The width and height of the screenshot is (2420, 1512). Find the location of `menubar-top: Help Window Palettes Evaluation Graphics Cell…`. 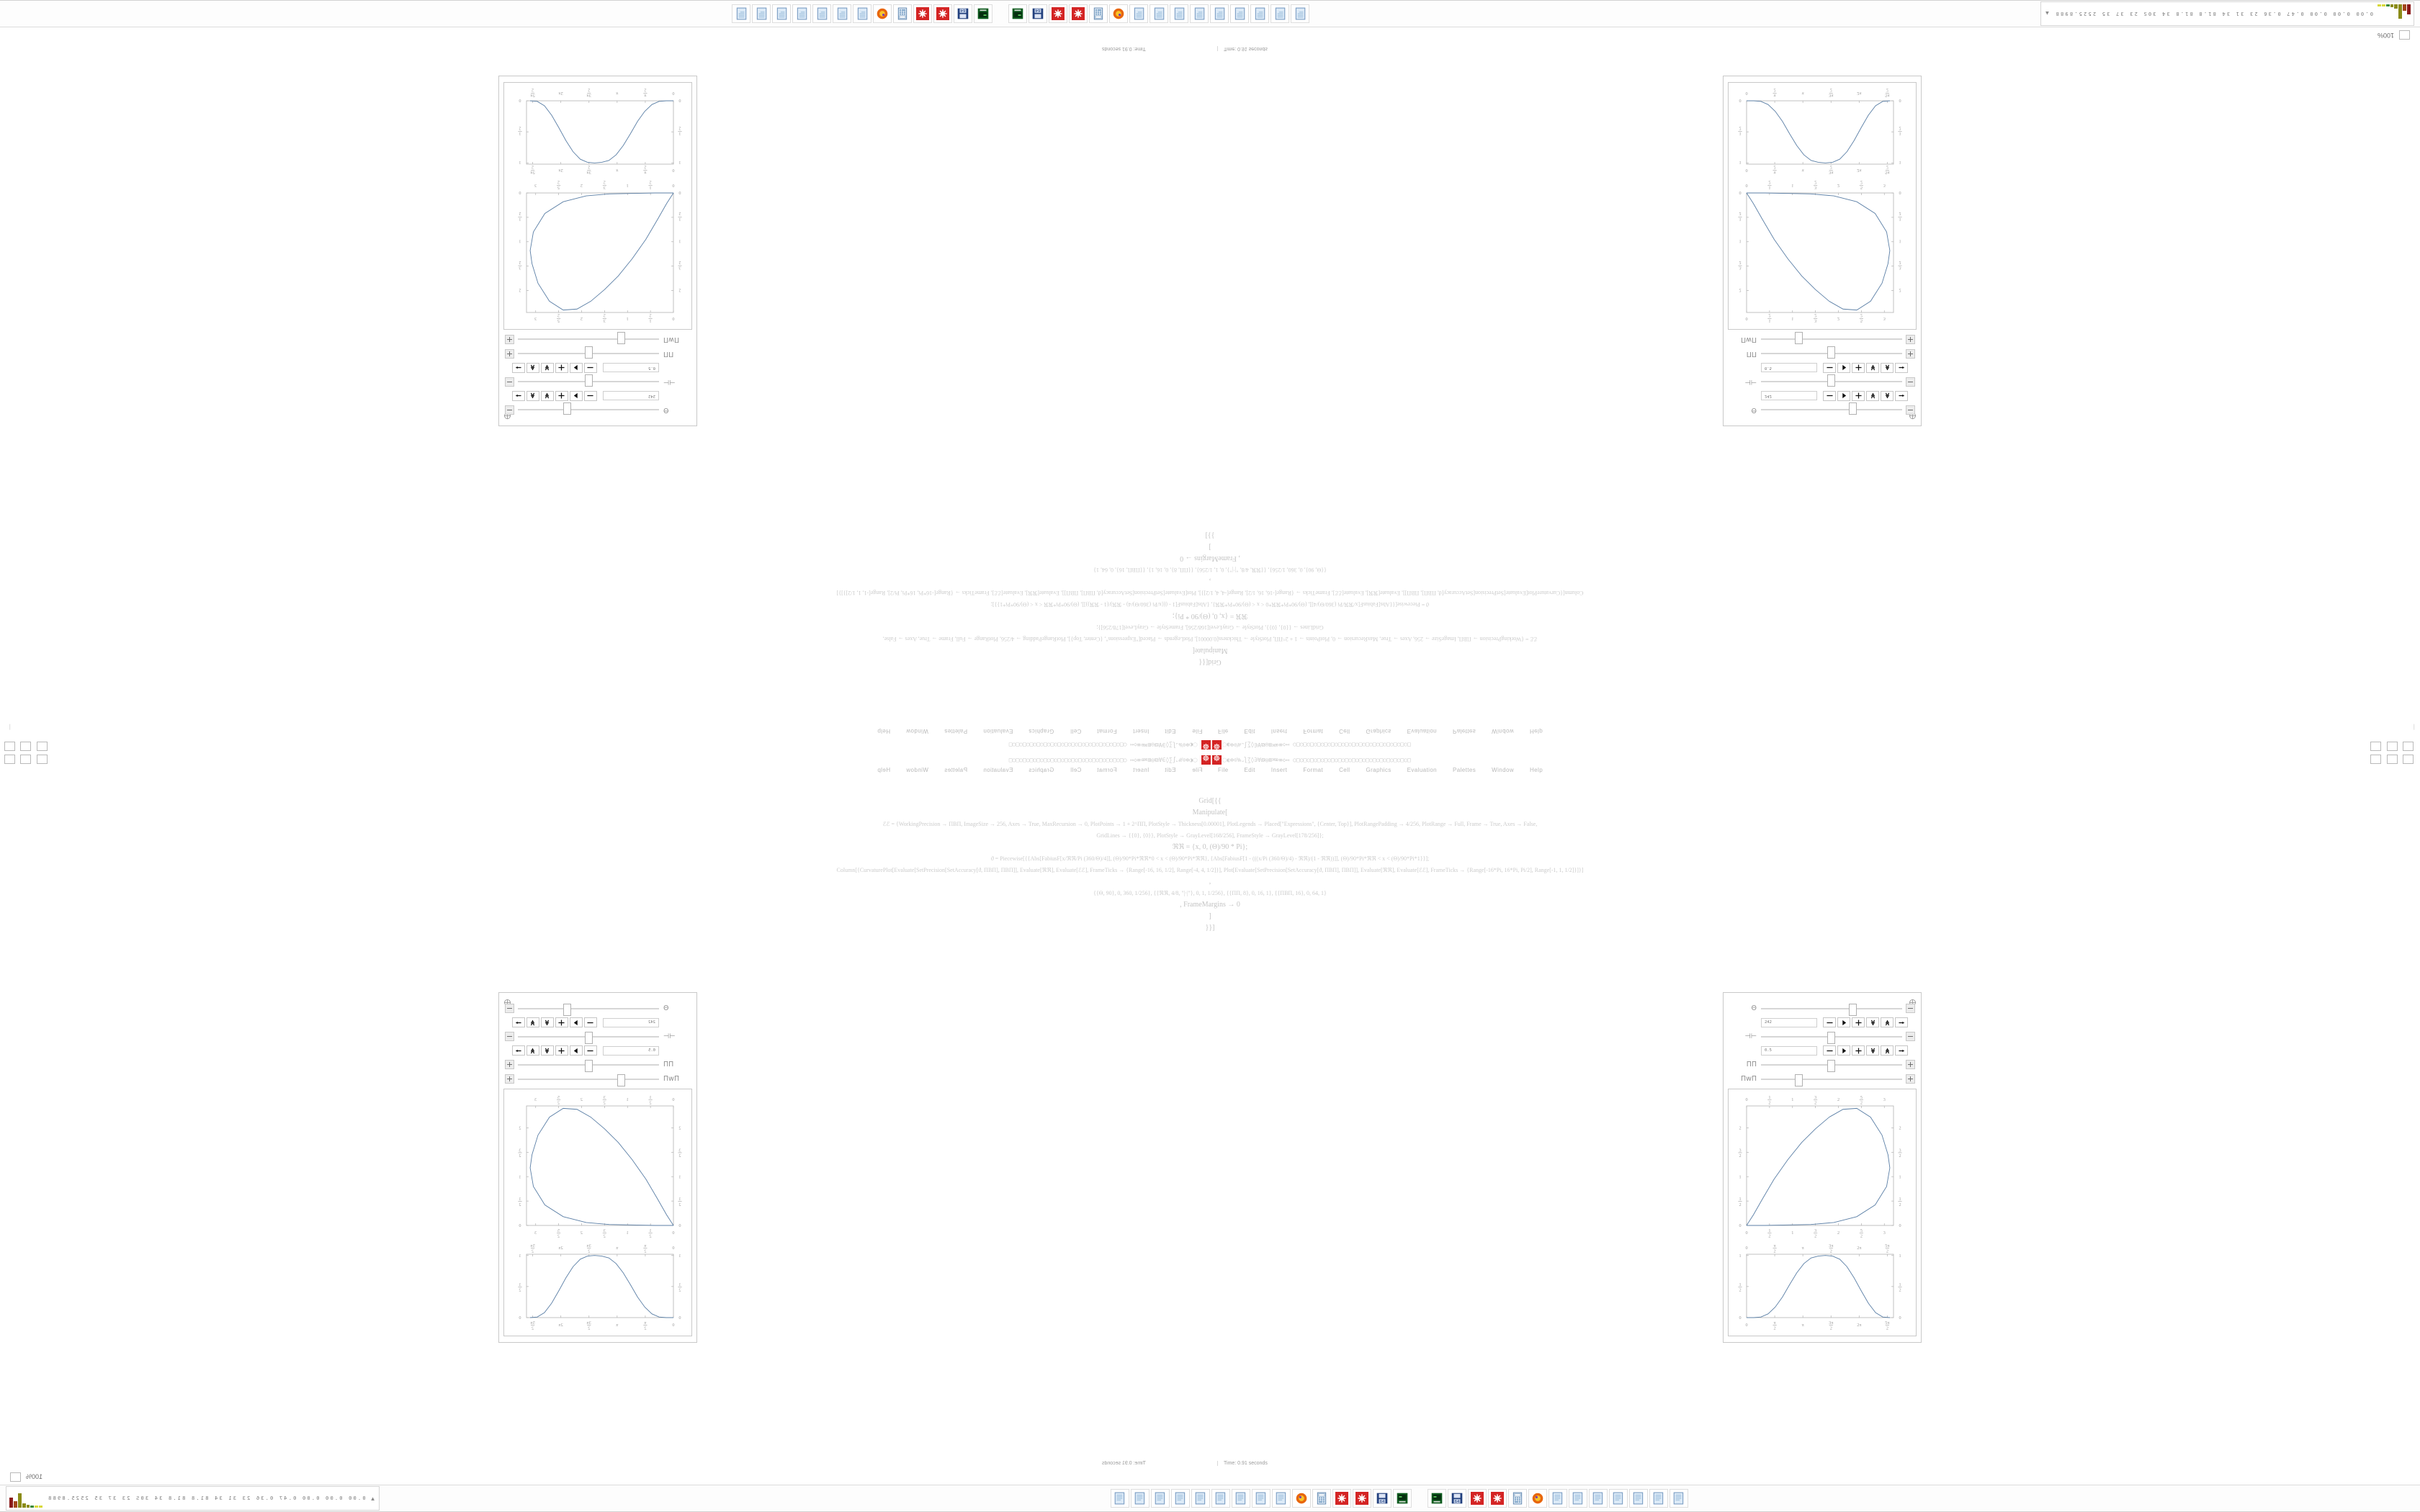

menubar-top: Help Window Palettes Evaluation Graphics Cell… is located at coordinates (1210, 731).